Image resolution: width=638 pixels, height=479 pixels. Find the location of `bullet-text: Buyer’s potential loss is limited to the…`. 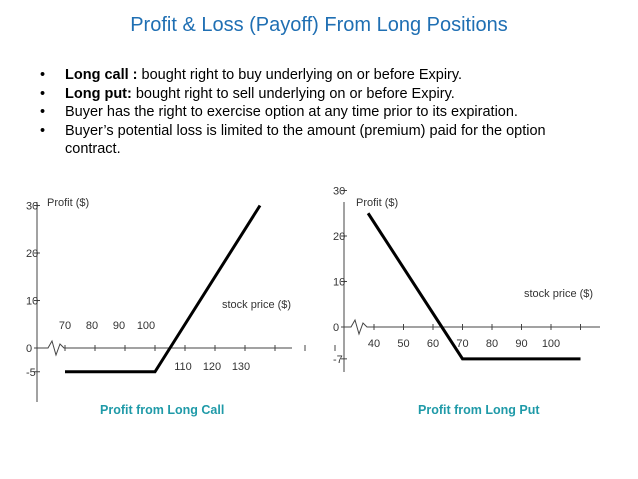

bullet-text: Buyer’s potential loss is limited to the… is located at coordinates (305, 140).